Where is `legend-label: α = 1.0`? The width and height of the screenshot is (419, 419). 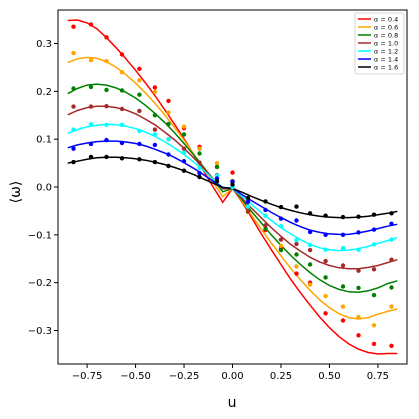 legend-label: α = 1.0 is located at coordinates (386, 43).